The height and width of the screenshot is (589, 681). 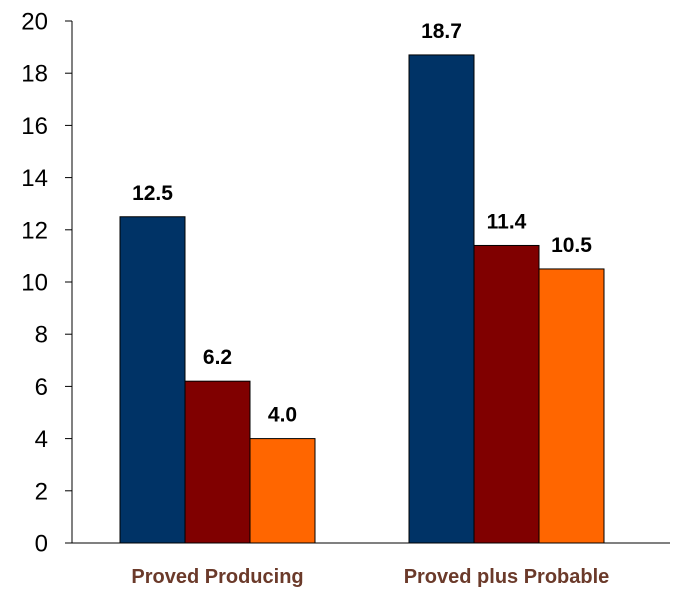 I want to click on bar-series3-proved-producing, so click(x=282, y=491).